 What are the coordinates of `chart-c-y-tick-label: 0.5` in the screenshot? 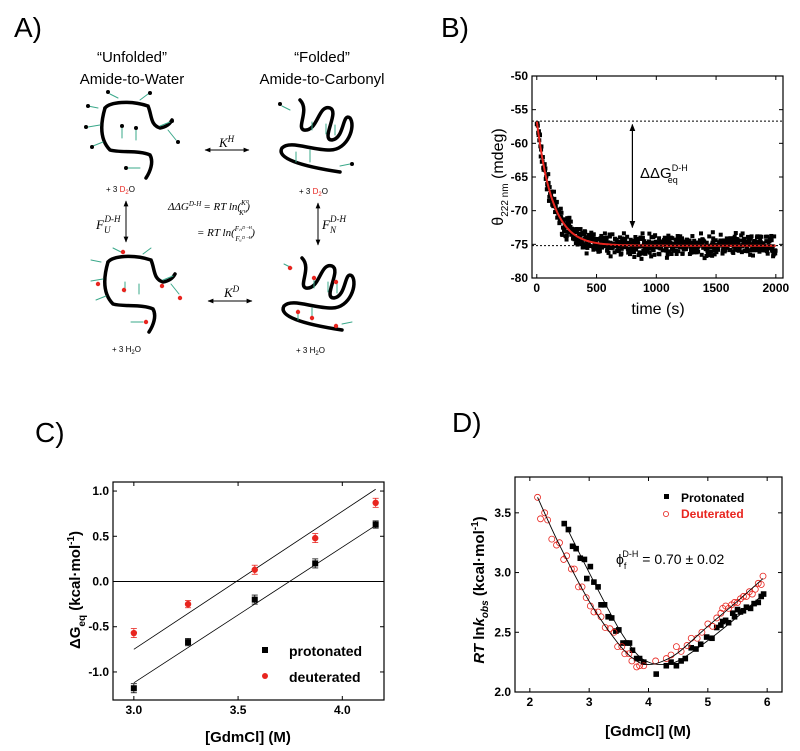 It's located at (100, 536).